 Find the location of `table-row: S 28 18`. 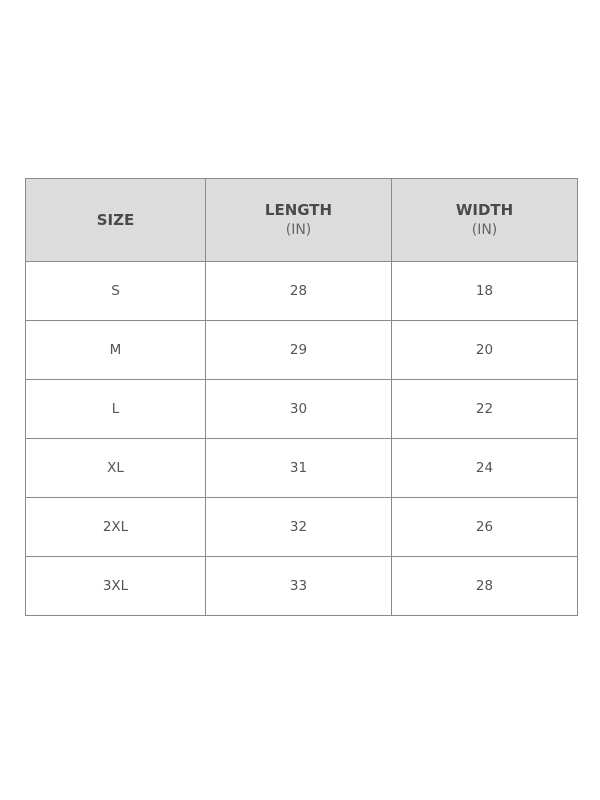

table-row: S 28 18 is located at coordinates (301, 291).